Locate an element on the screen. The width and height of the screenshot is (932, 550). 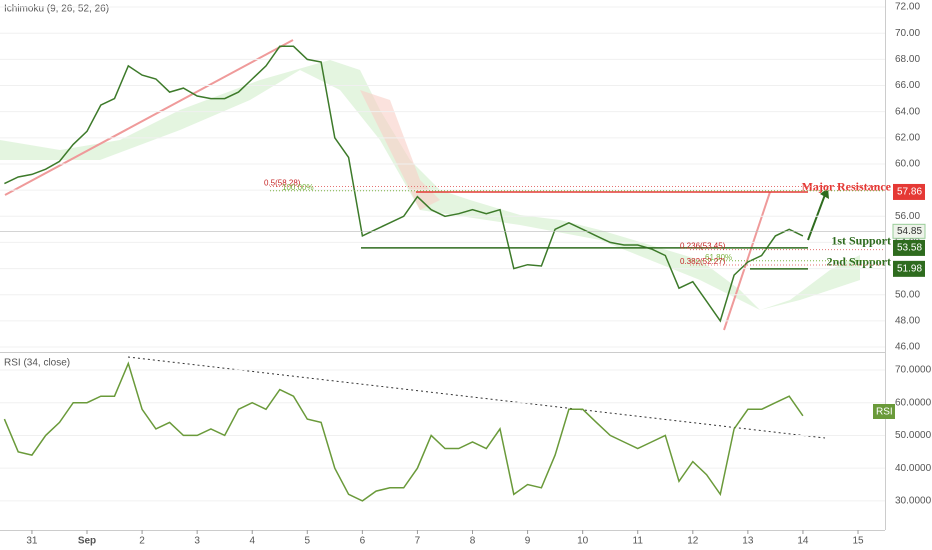
x-tick-label: 12 is located at coordinates (693, 541).